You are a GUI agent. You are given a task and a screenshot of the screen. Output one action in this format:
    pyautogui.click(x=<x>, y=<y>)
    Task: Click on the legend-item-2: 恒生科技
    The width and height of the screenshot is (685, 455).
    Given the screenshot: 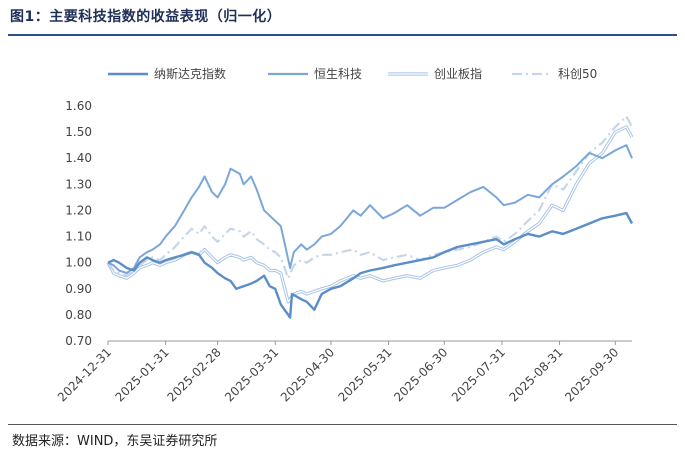 What is the action you would take?
    pyautogui.click(x=315, y=74)
    